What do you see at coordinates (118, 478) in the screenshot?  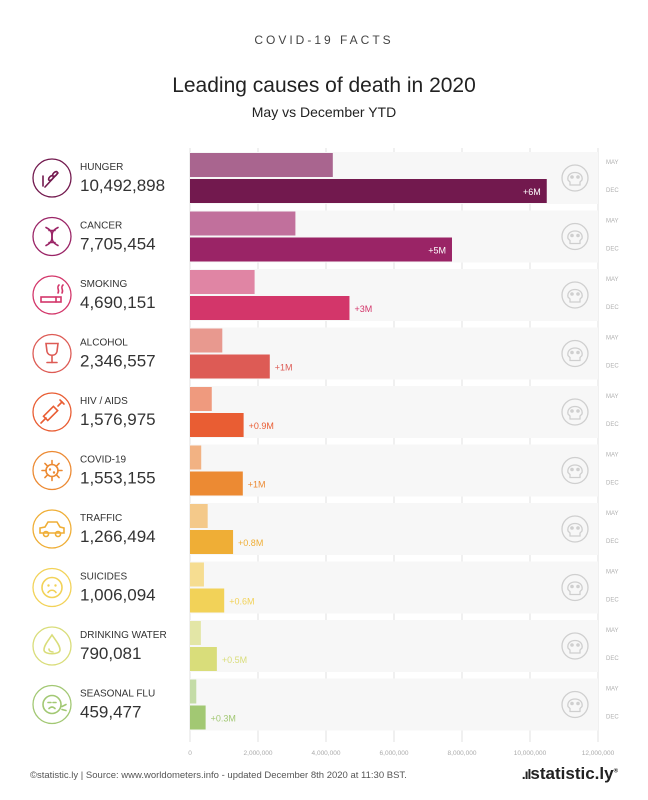 I see `category-total: 1,553,155` at bounding box center [118, 478].